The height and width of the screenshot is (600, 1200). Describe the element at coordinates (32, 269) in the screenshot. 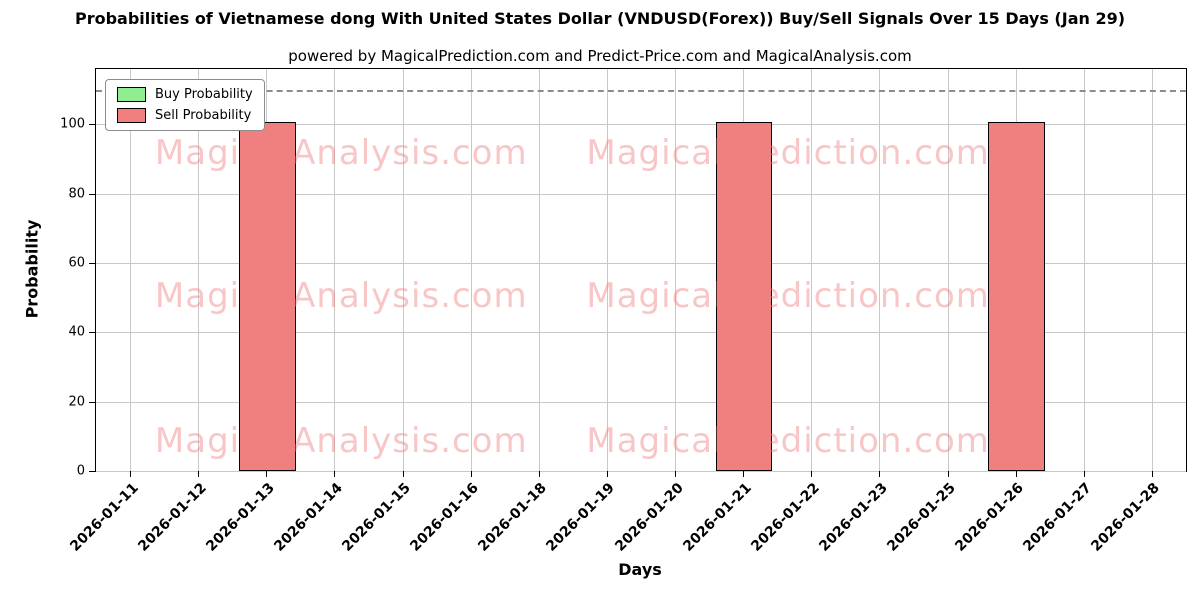

I see `y-axis-label: Probability` at that location.